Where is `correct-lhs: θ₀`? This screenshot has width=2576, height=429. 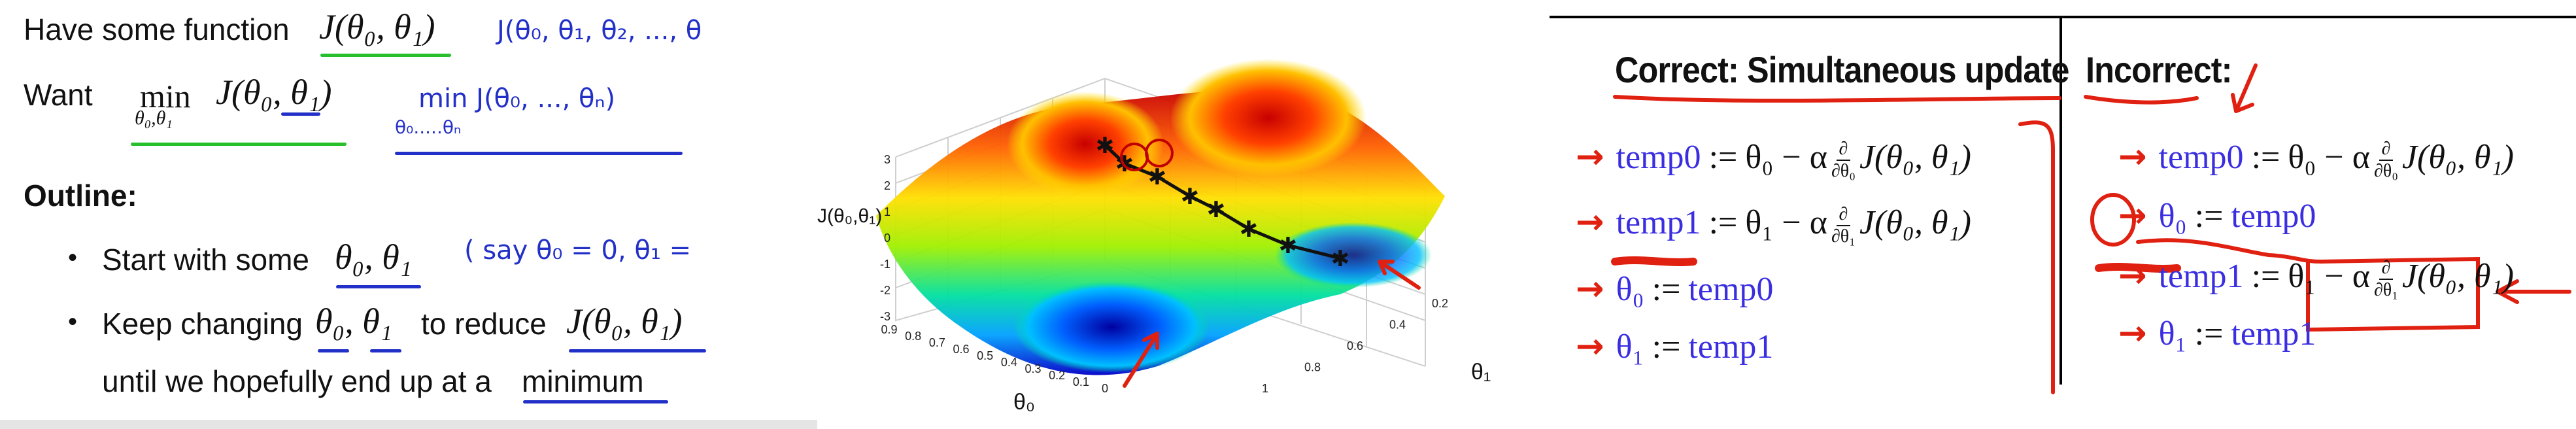 correct-lhs: θ₀ is located at coordinates (1630, 289).